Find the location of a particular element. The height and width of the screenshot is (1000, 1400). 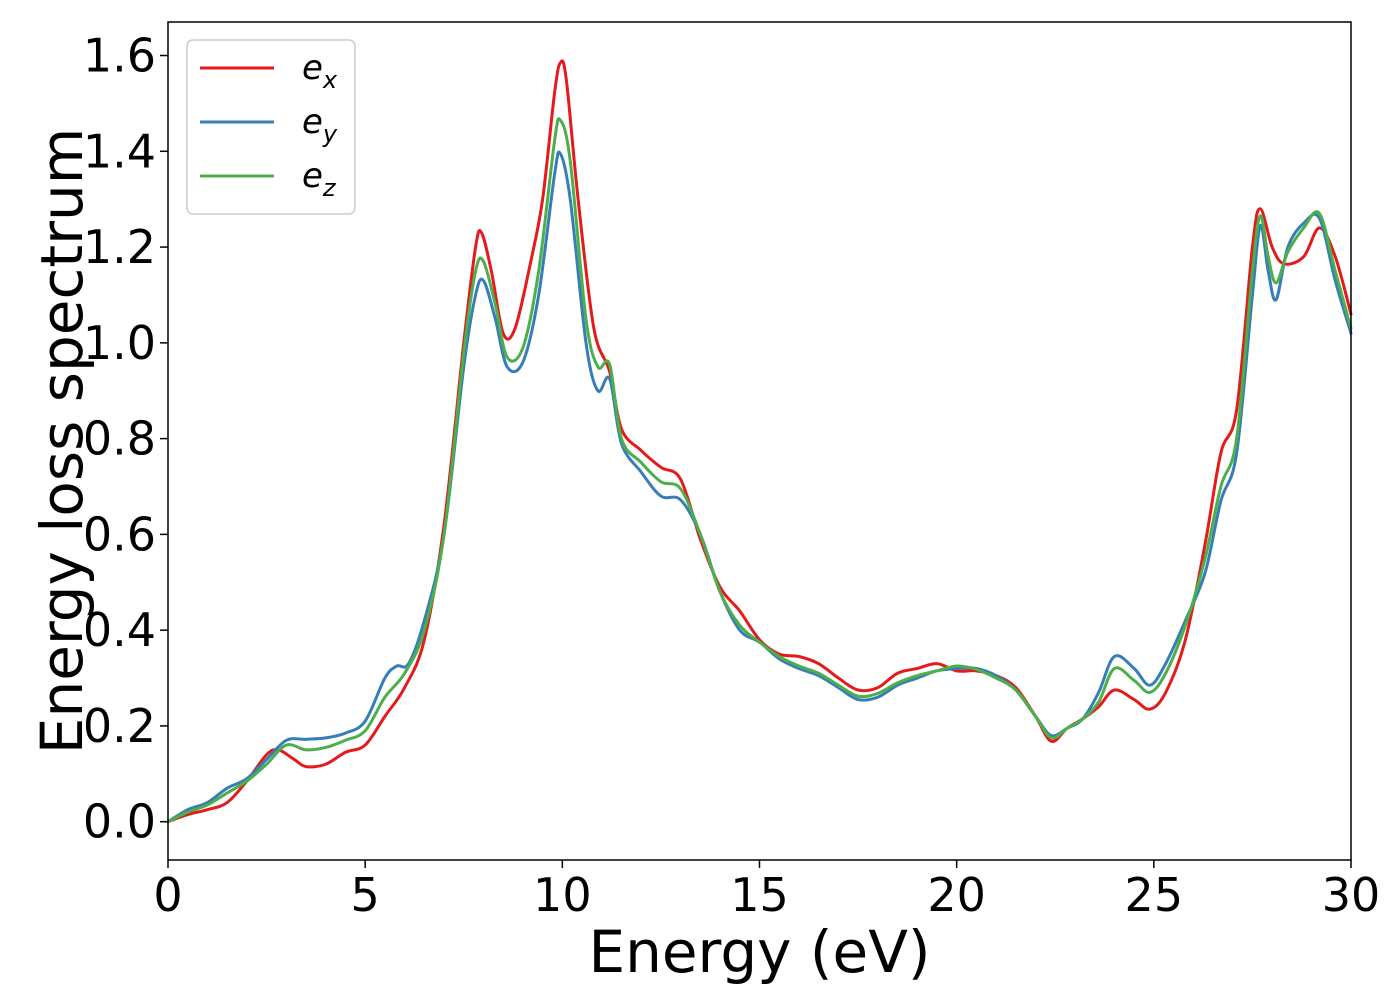

x-tick-label: 30 is located at coordinates (1351, 895).